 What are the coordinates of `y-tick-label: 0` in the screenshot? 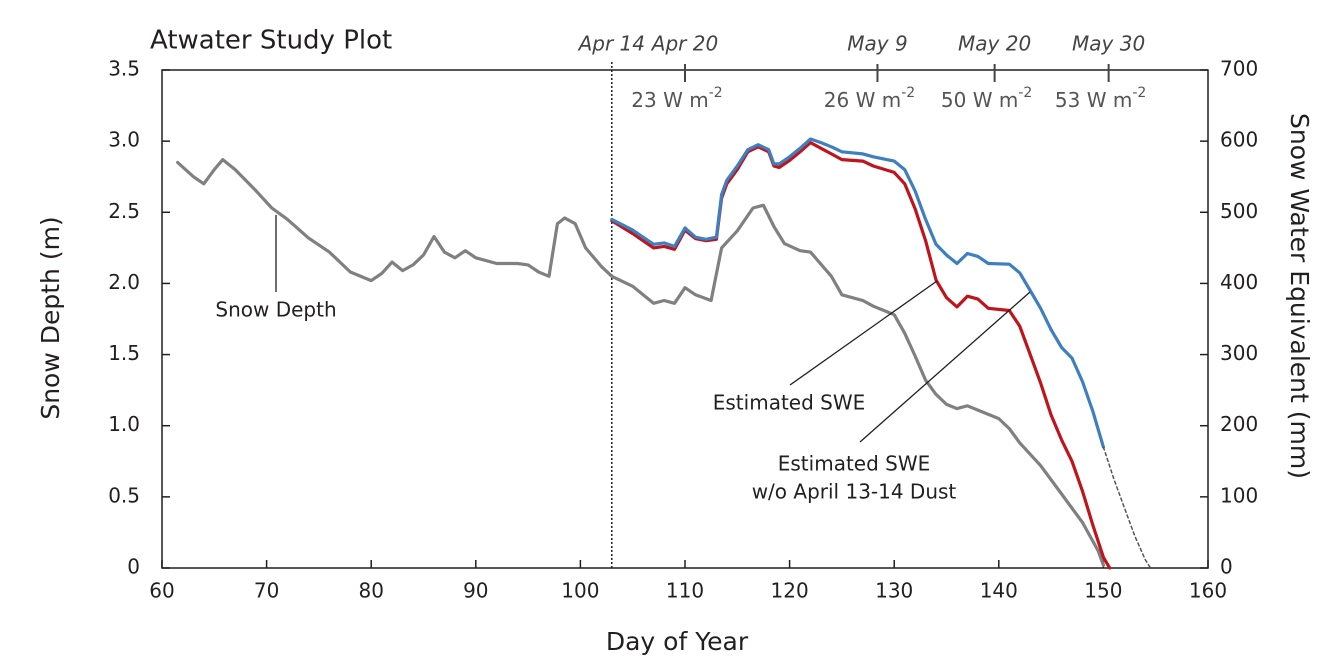 It's located at (133, 567).